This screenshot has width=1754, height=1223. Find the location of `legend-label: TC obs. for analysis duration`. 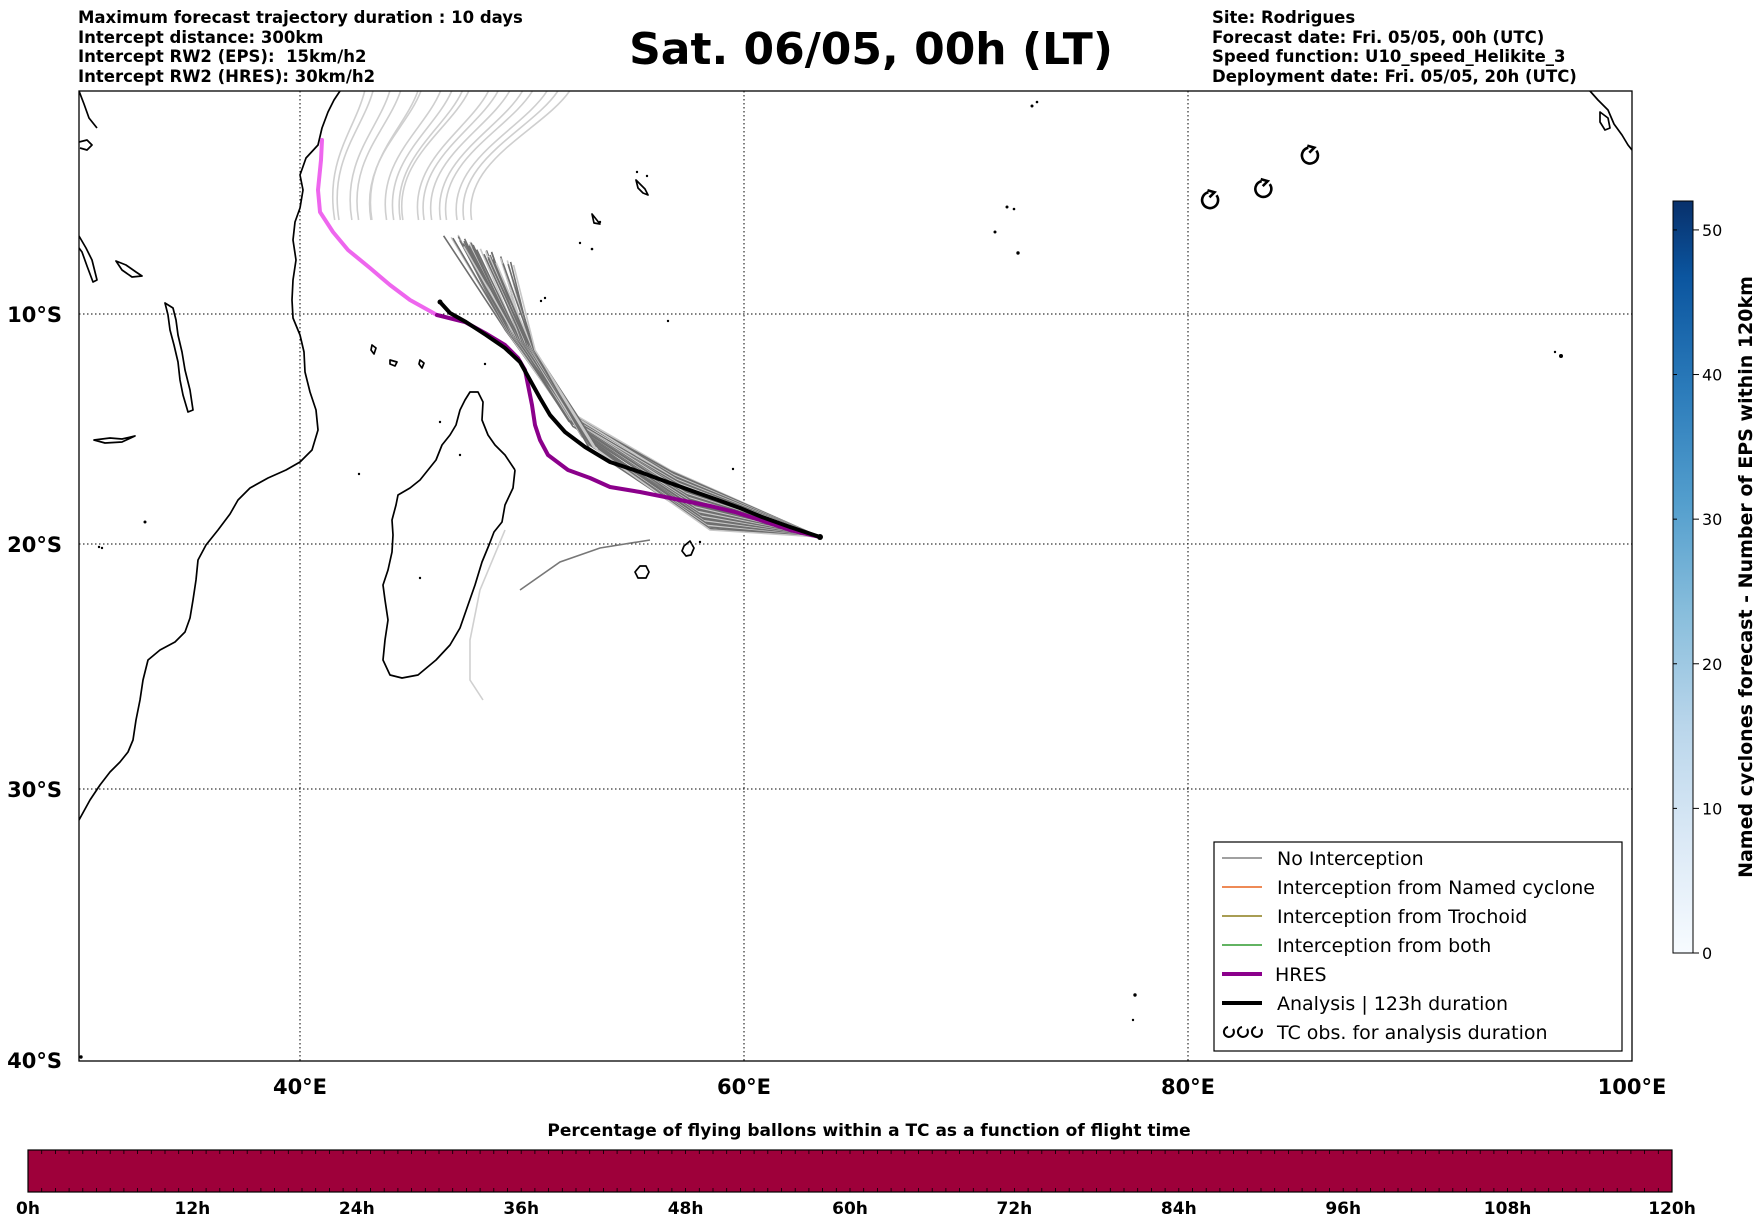

legend-label: TC obs. for analysis duration is located at coordinates (1412, 1033).